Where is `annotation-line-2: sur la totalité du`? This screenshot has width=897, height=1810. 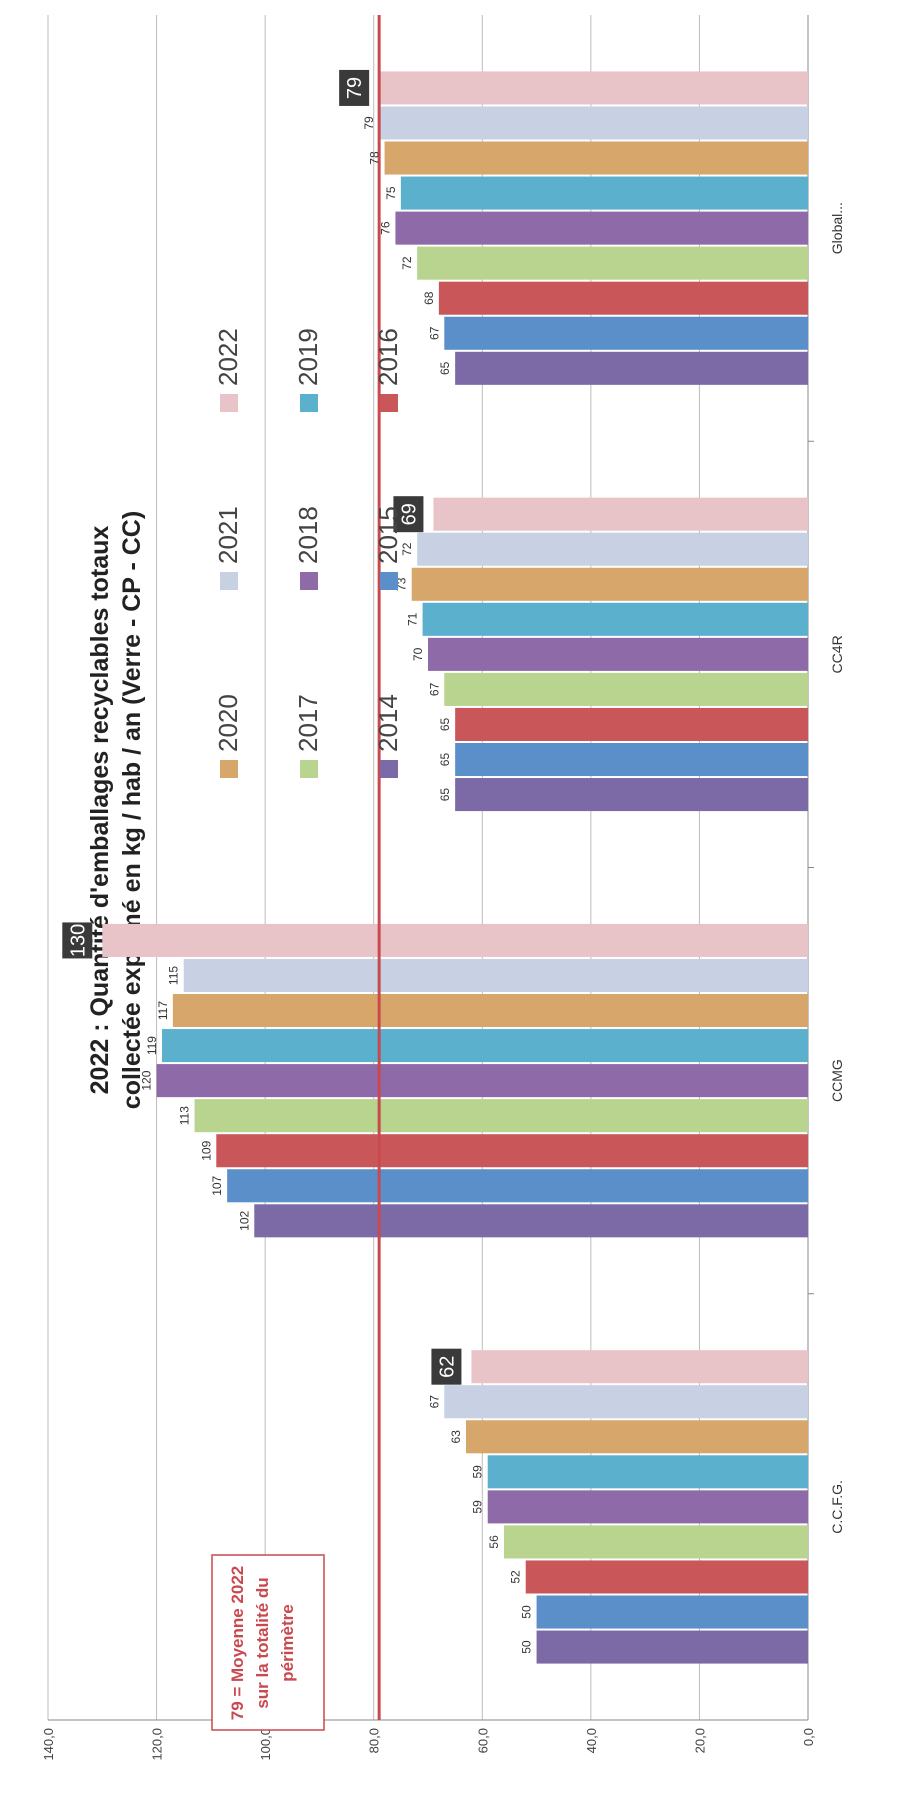 annotation-line-2: sur la totalité du is located at coordinates (262, 1642).